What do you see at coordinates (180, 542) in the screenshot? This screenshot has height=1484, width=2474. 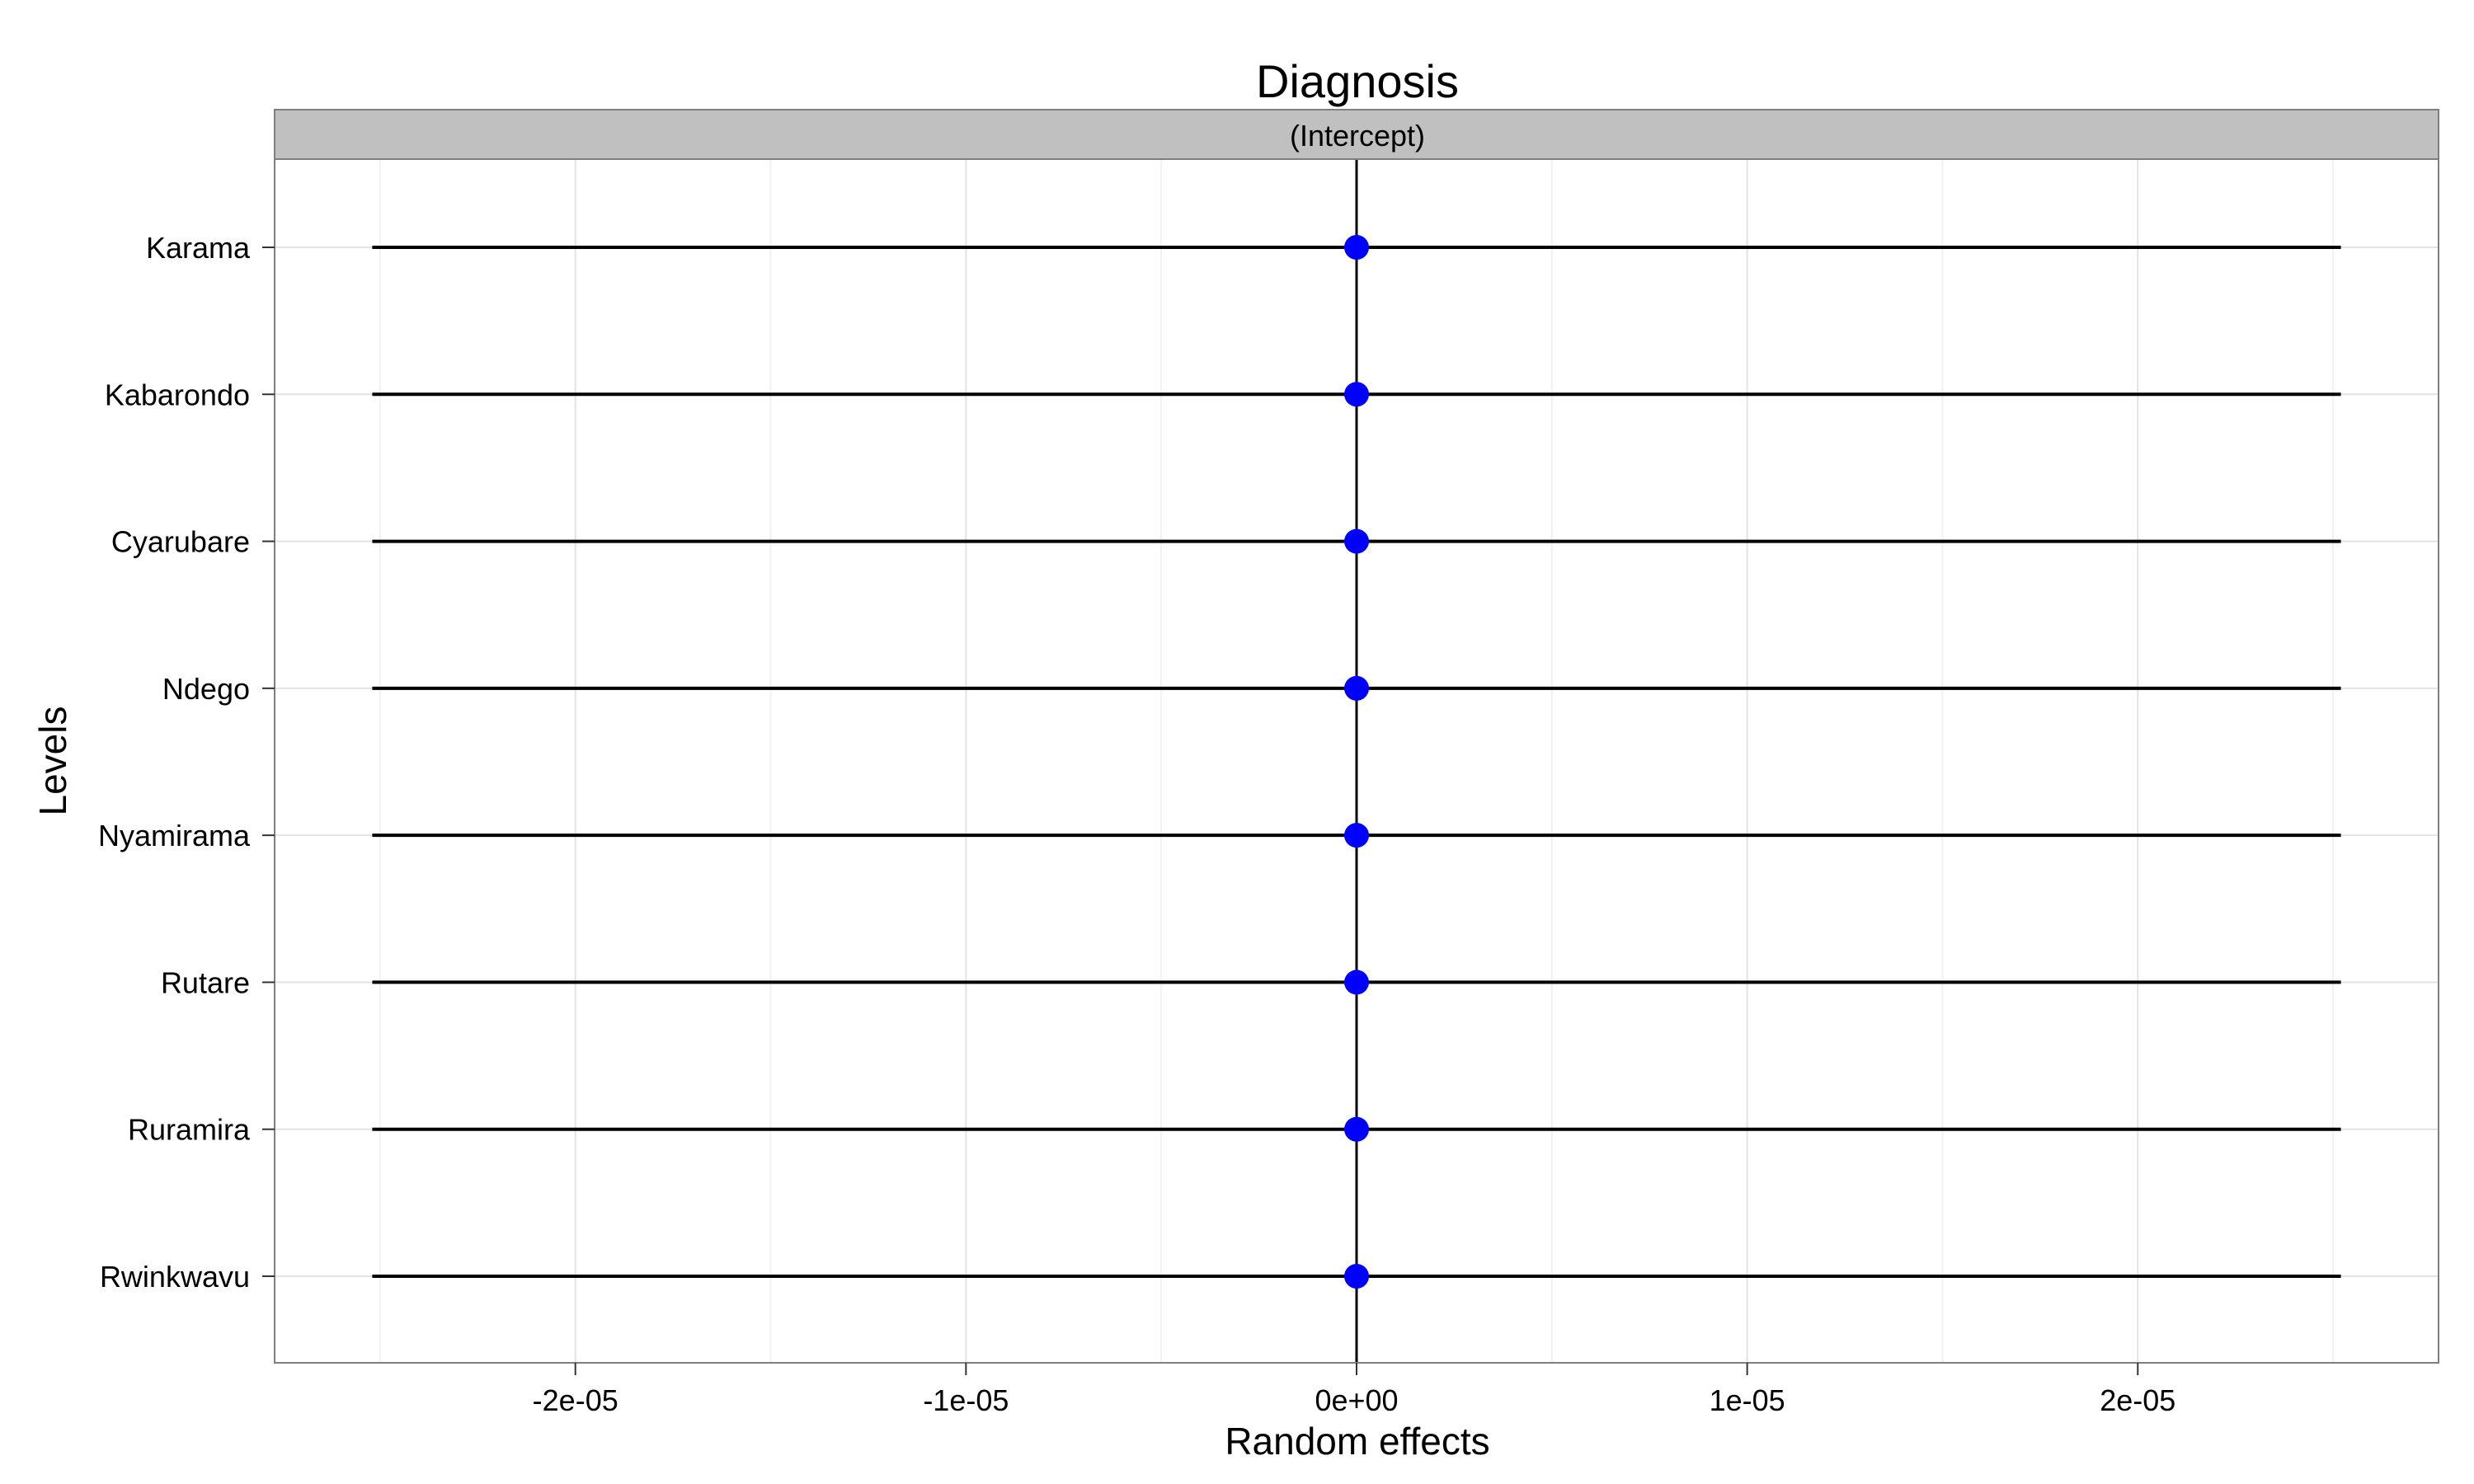 I see `y-tick-label: Cyarubare` at bounding box center [180, 542].